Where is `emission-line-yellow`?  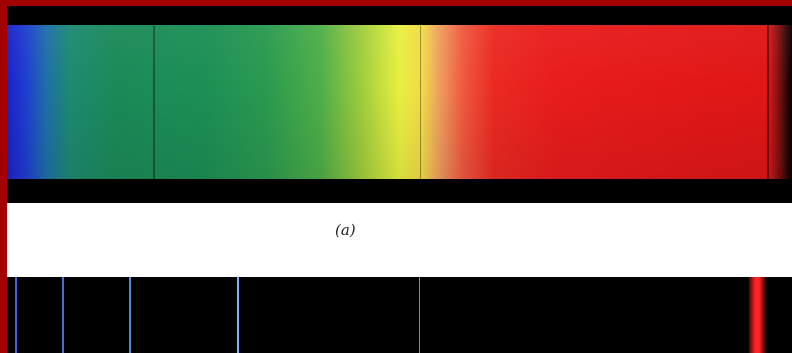
emission-line-yellow is located at coordinates (419, 315).